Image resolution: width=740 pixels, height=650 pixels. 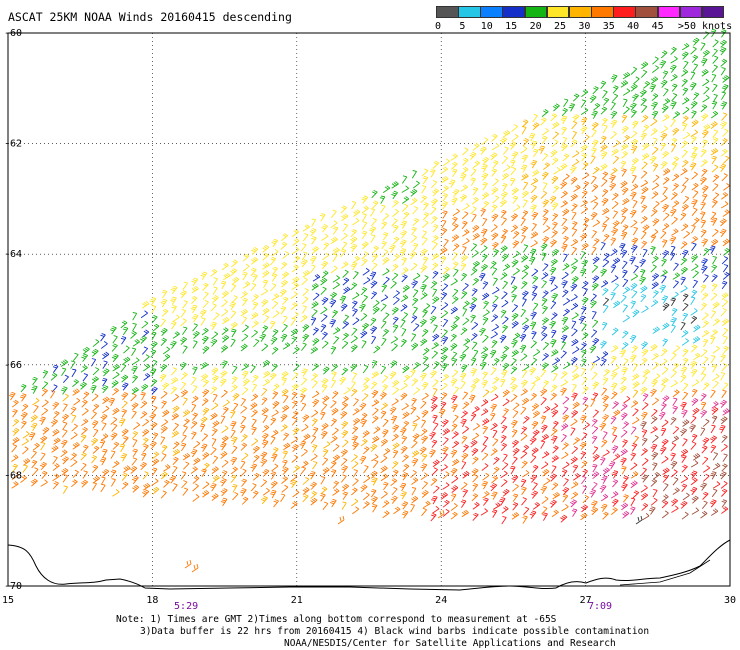 What do you see at coordinates (186, 606) in the screenshot?
I see `pass-time-label: 5:29` at bounding box center [186, 606].